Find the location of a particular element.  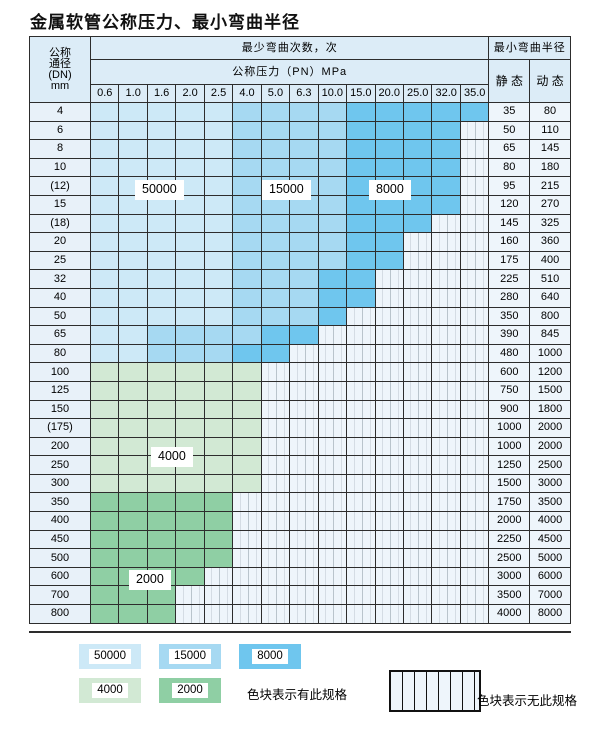

cell-dn150-pn2.0 is located at coordinates (190, 409).